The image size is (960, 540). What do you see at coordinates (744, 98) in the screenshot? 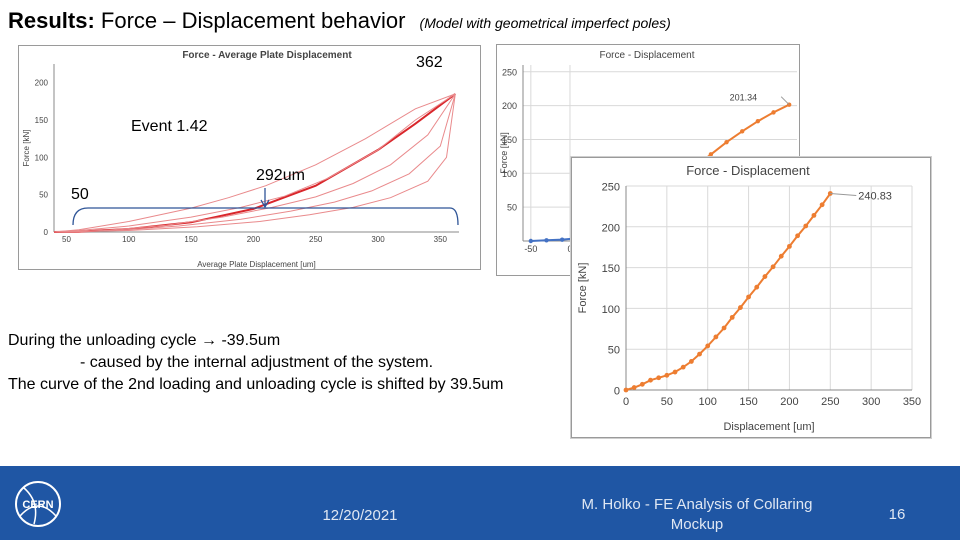
I see `peak-value-label: 201.34` at bounding box center [744, 98].